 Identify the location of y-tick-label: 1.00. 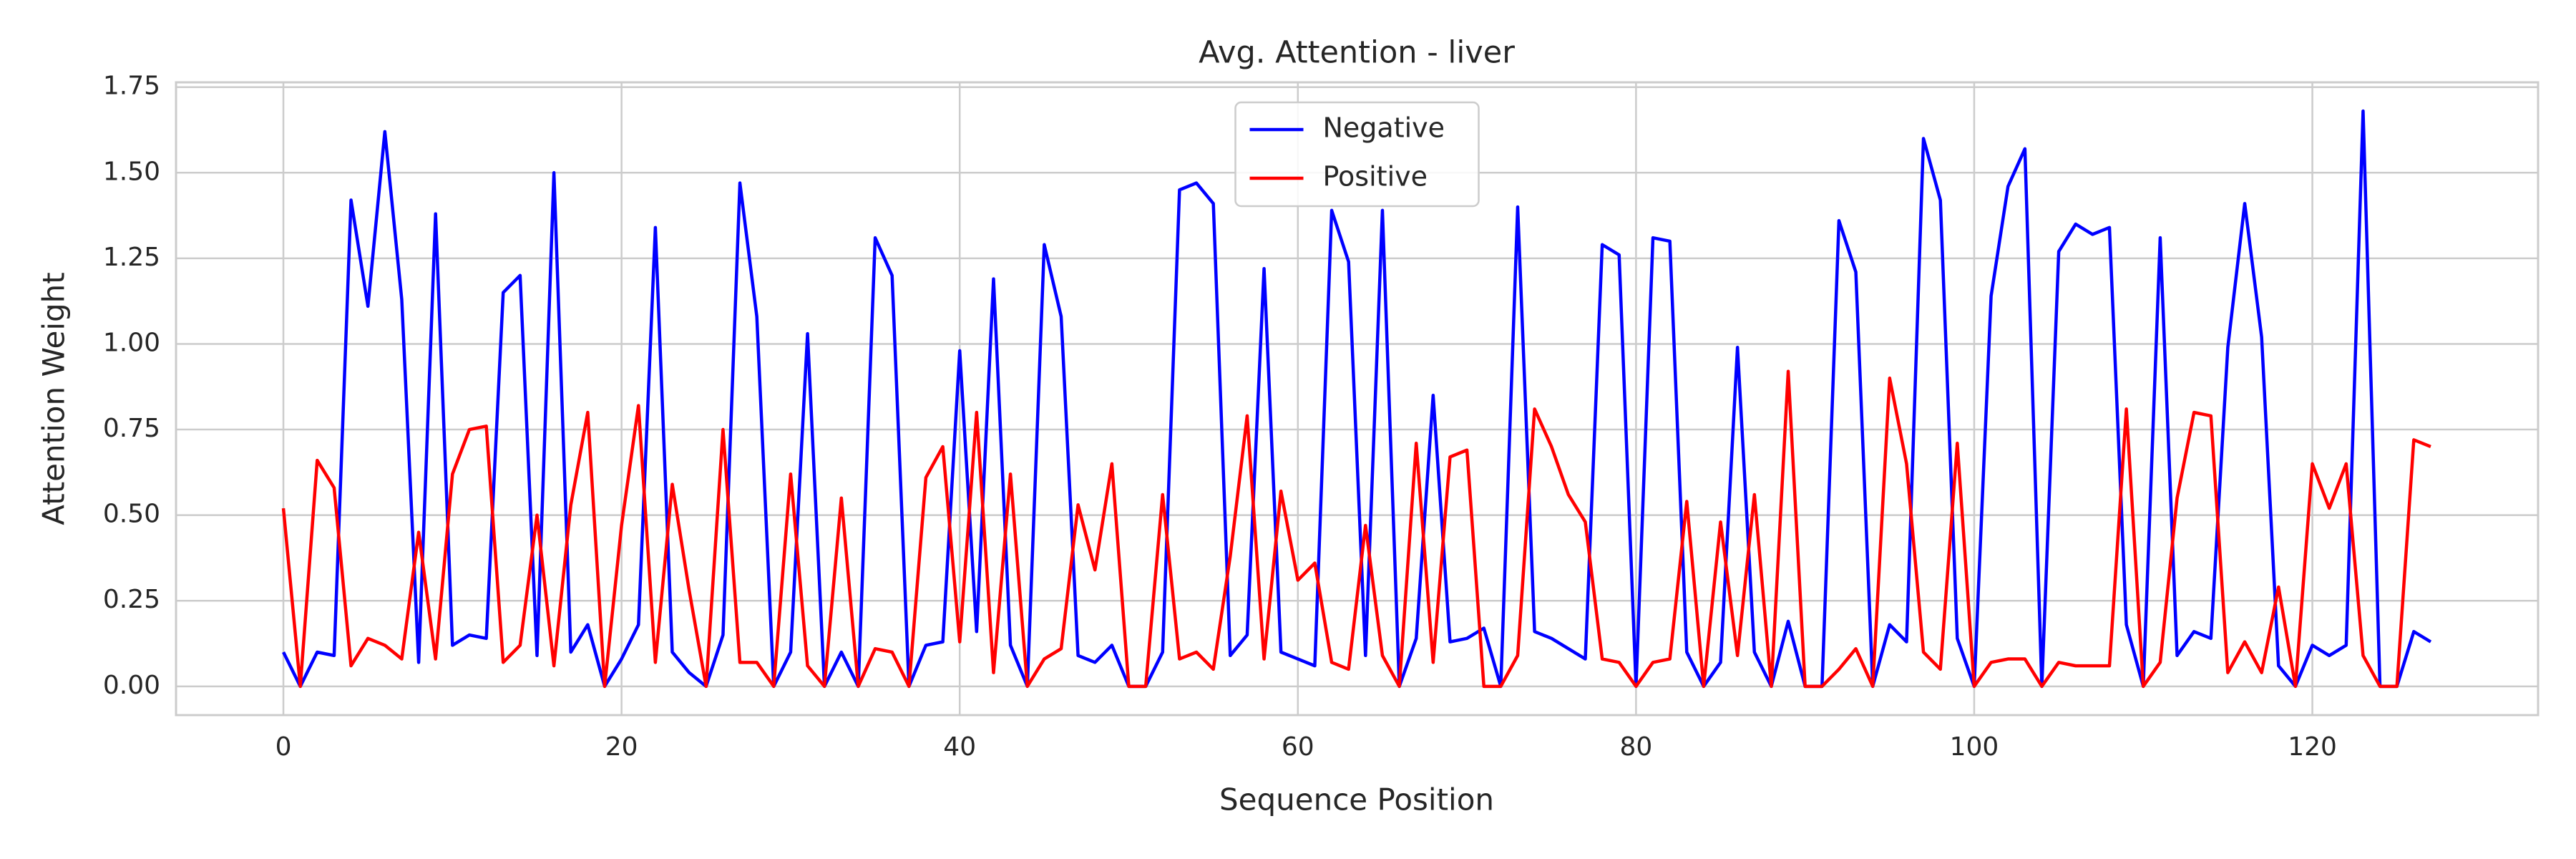
(131, 342).